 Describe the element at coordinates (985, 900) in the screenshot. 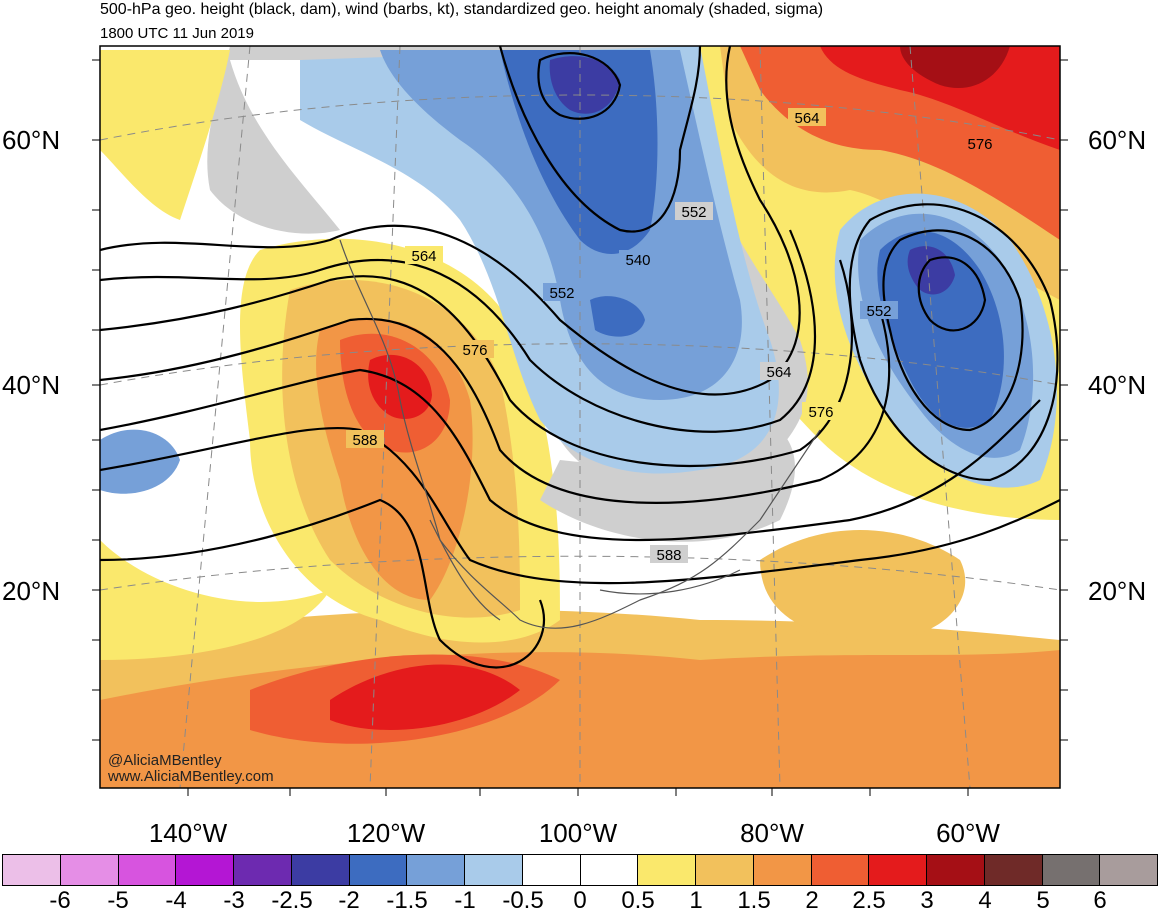

I see `colorbar-label: 4` at that location.